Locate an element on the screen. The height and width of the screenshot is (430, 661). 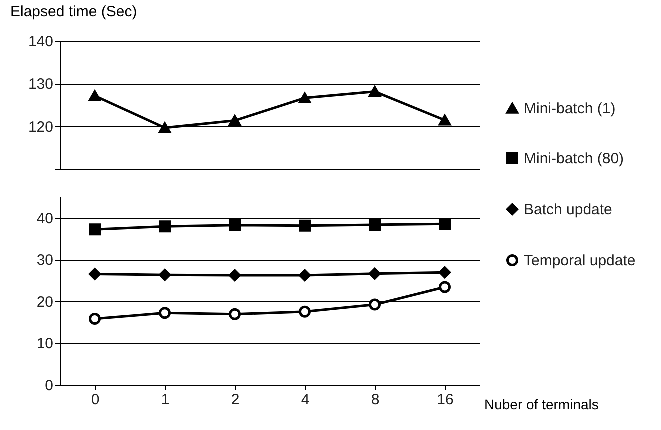
y-tick-label: 30 is located at coordinates (45, 261).